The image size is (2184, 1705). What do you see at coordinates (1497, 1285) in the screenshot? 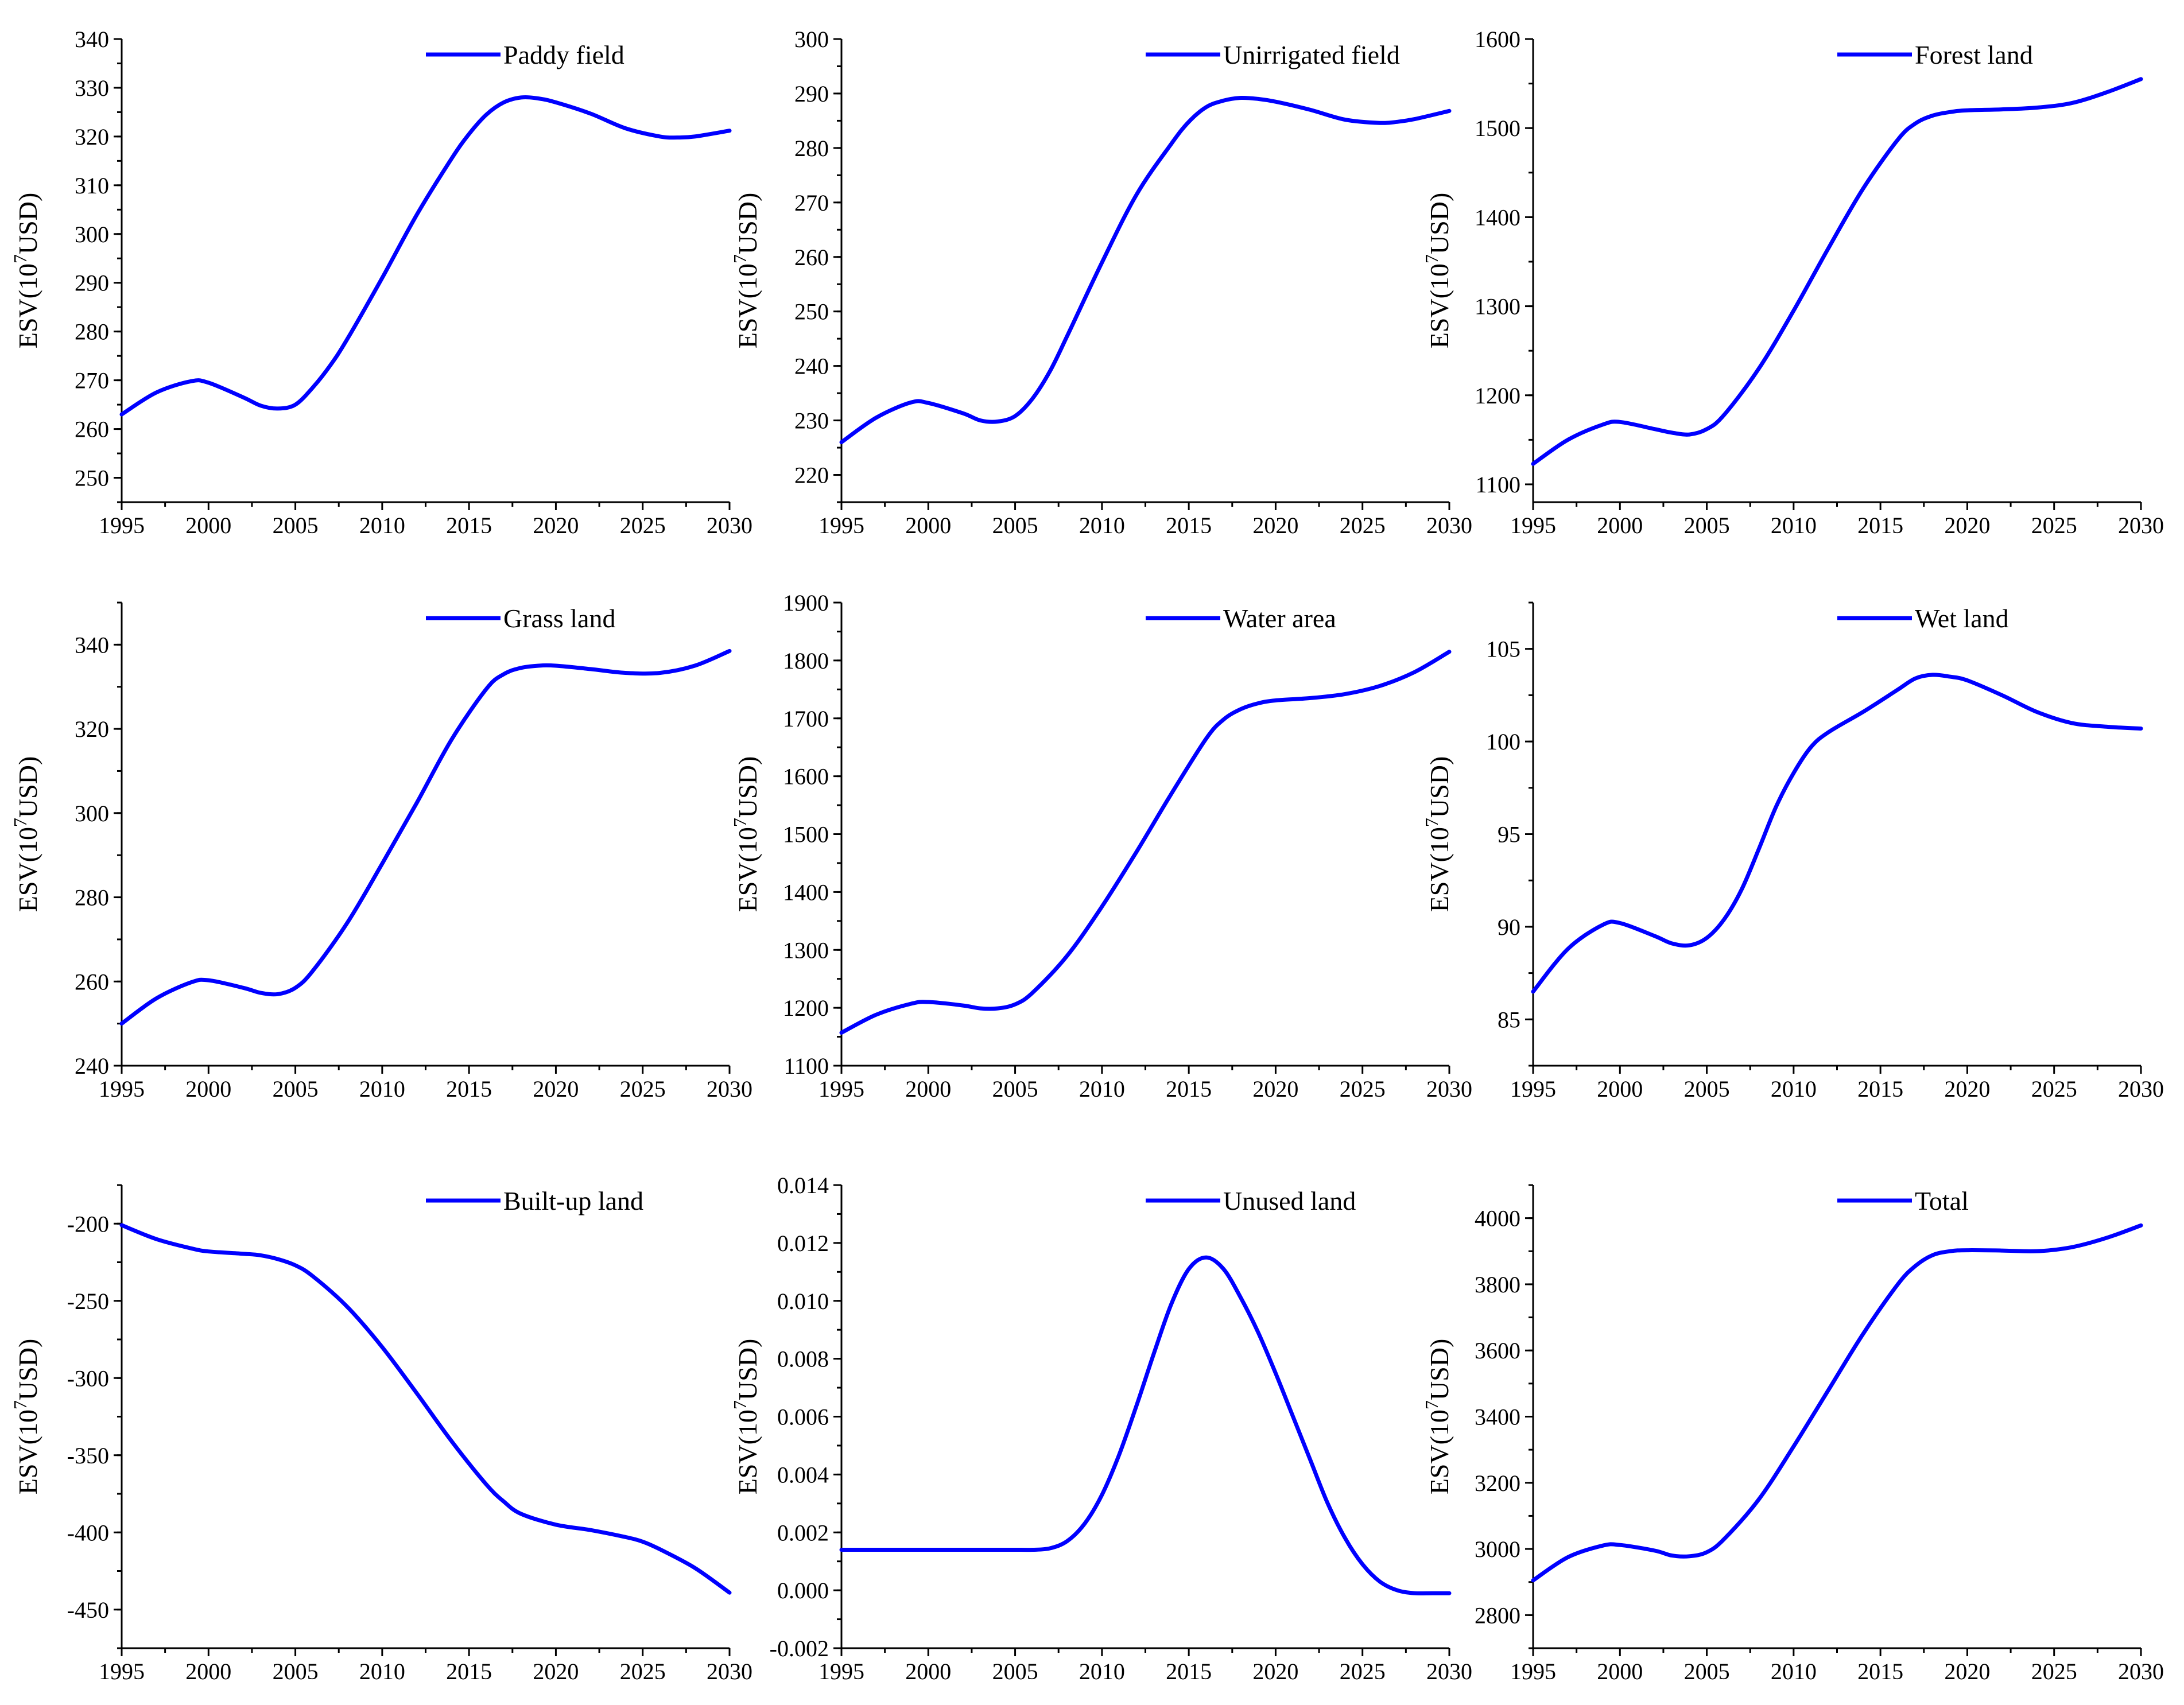
I see `y-tick-label: 3800` at bounding box center [1497, 1285].